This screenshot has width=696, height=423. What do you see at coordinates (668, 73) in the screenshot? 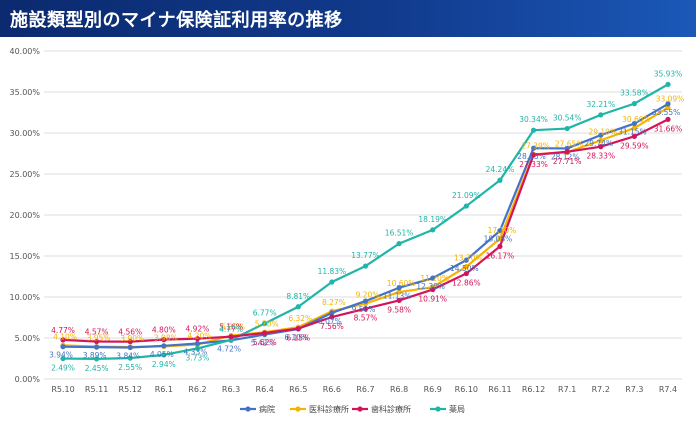
I see `data-label: 35.93%` at bounding box center [668, 73].